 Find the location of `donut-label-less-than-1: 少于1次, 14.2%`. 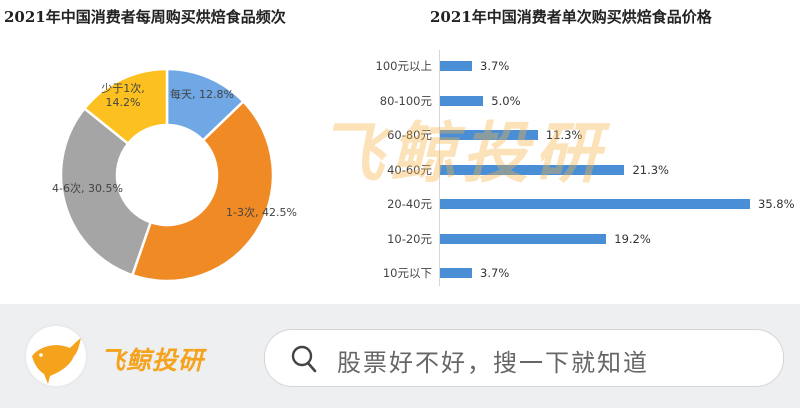

donut-label-less-than-1: 少于1次, 14.2% is located at coordinates (123, 96).